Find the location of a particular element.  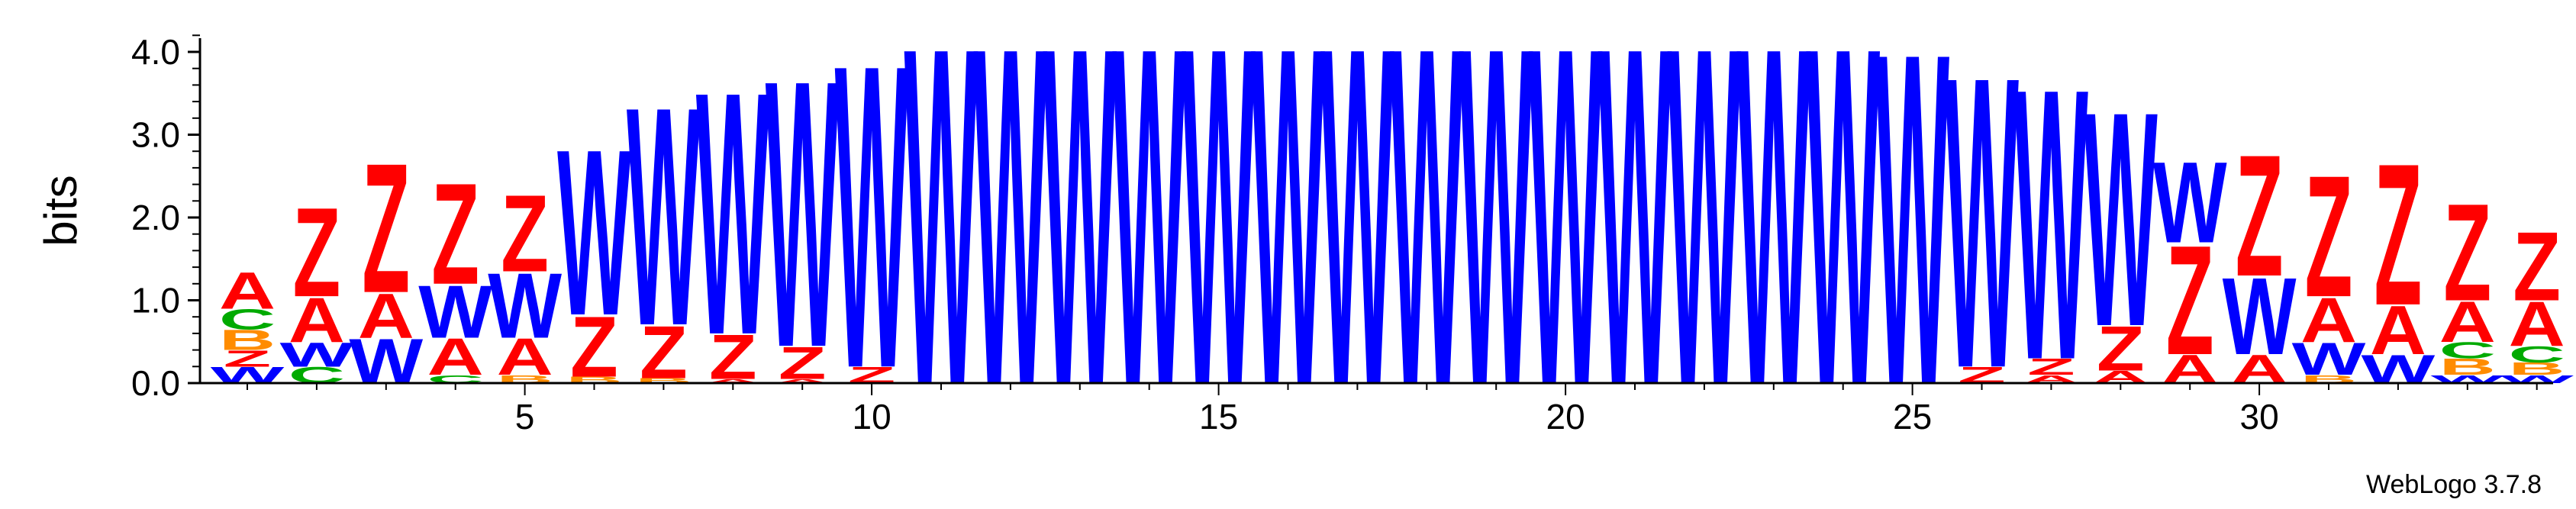

x-tick-label: 5 is located at coordinates (525, 417).